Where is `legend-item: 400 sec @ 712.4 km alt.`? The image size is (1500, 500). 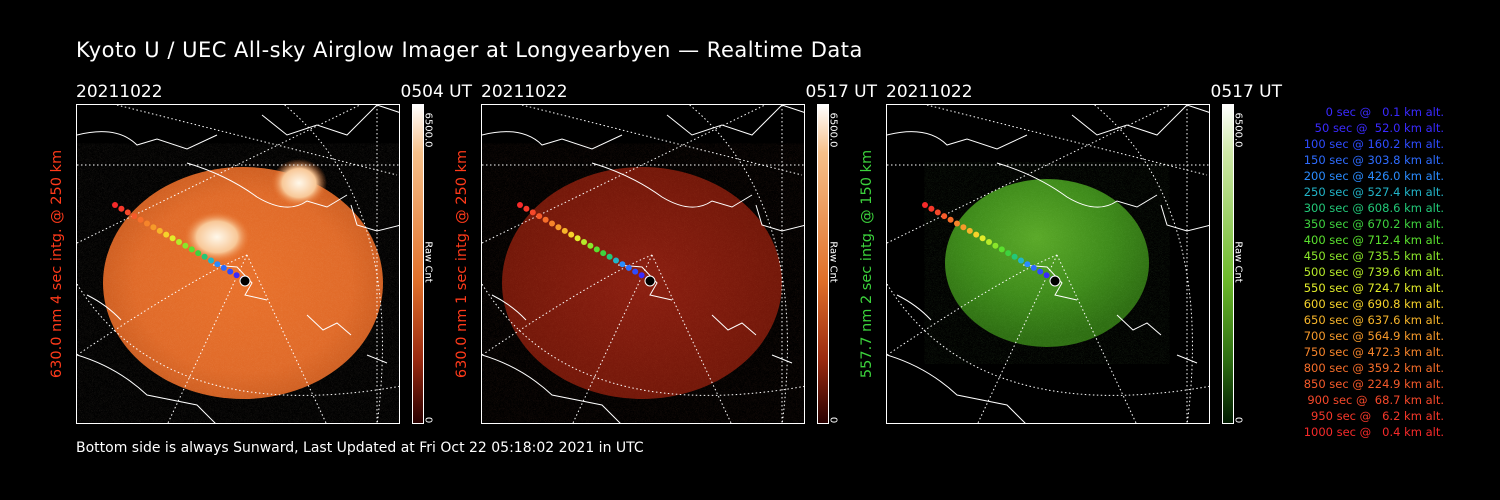 legend-item: 400 sec @ 712.4 km alt. is located at coordinates (1373, 240).